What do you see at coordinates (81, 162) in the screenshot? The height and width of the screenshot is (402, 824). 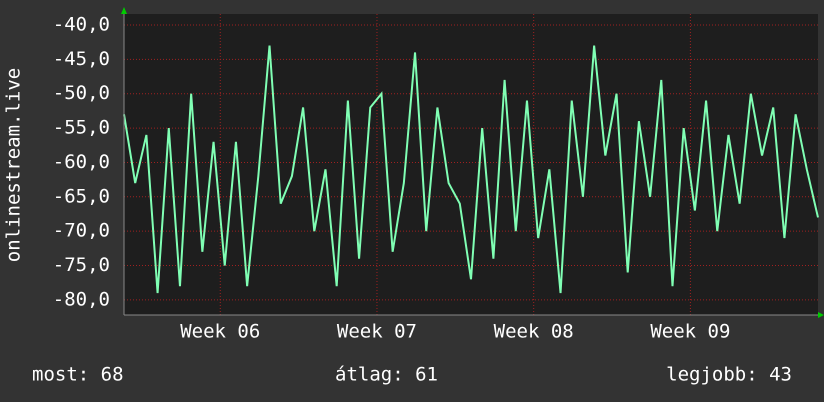 I see `y-tick-label: -60,0` at bounding box center [81, 162].